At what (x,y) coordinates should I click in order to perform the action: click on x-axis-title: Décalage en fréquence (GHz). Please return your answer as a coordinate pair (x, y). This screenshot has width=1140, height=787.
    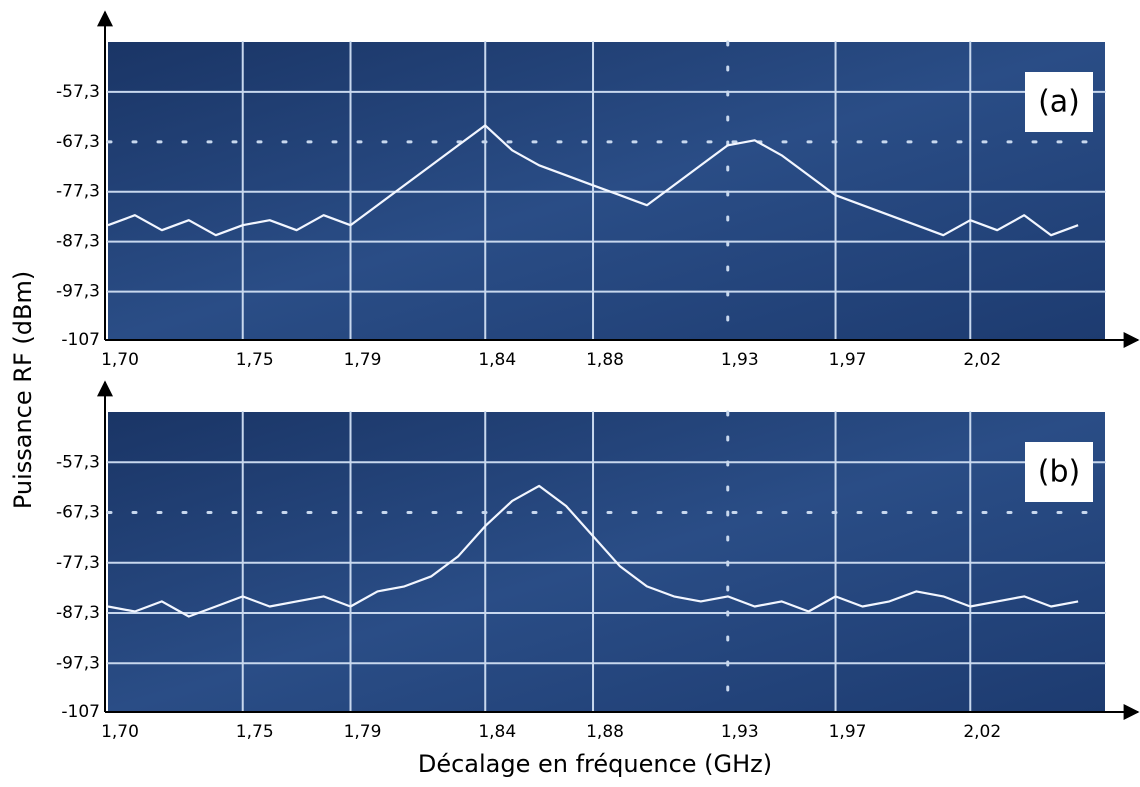
    Looking at the image, I should click on (595, 764).